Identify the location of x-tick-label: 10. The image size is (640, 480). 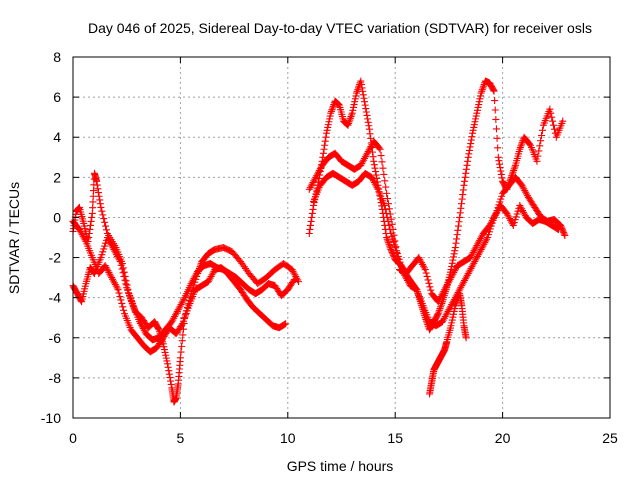
(288, 438).